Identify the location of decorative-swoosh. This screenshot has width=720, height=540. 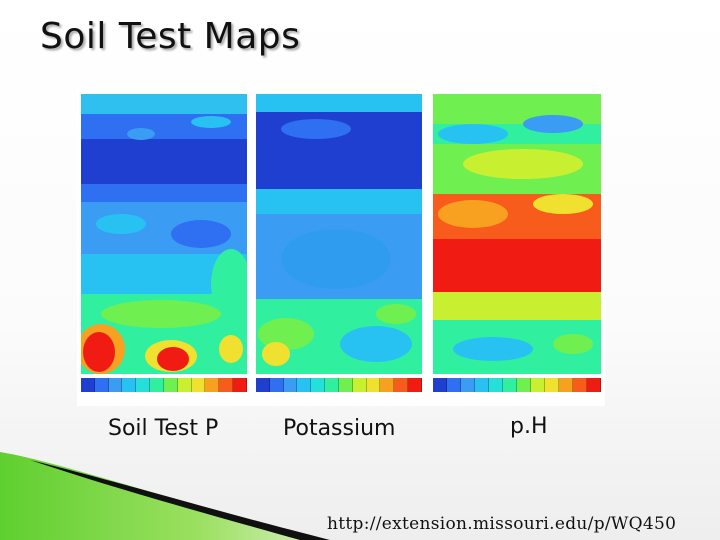
(165, 496).